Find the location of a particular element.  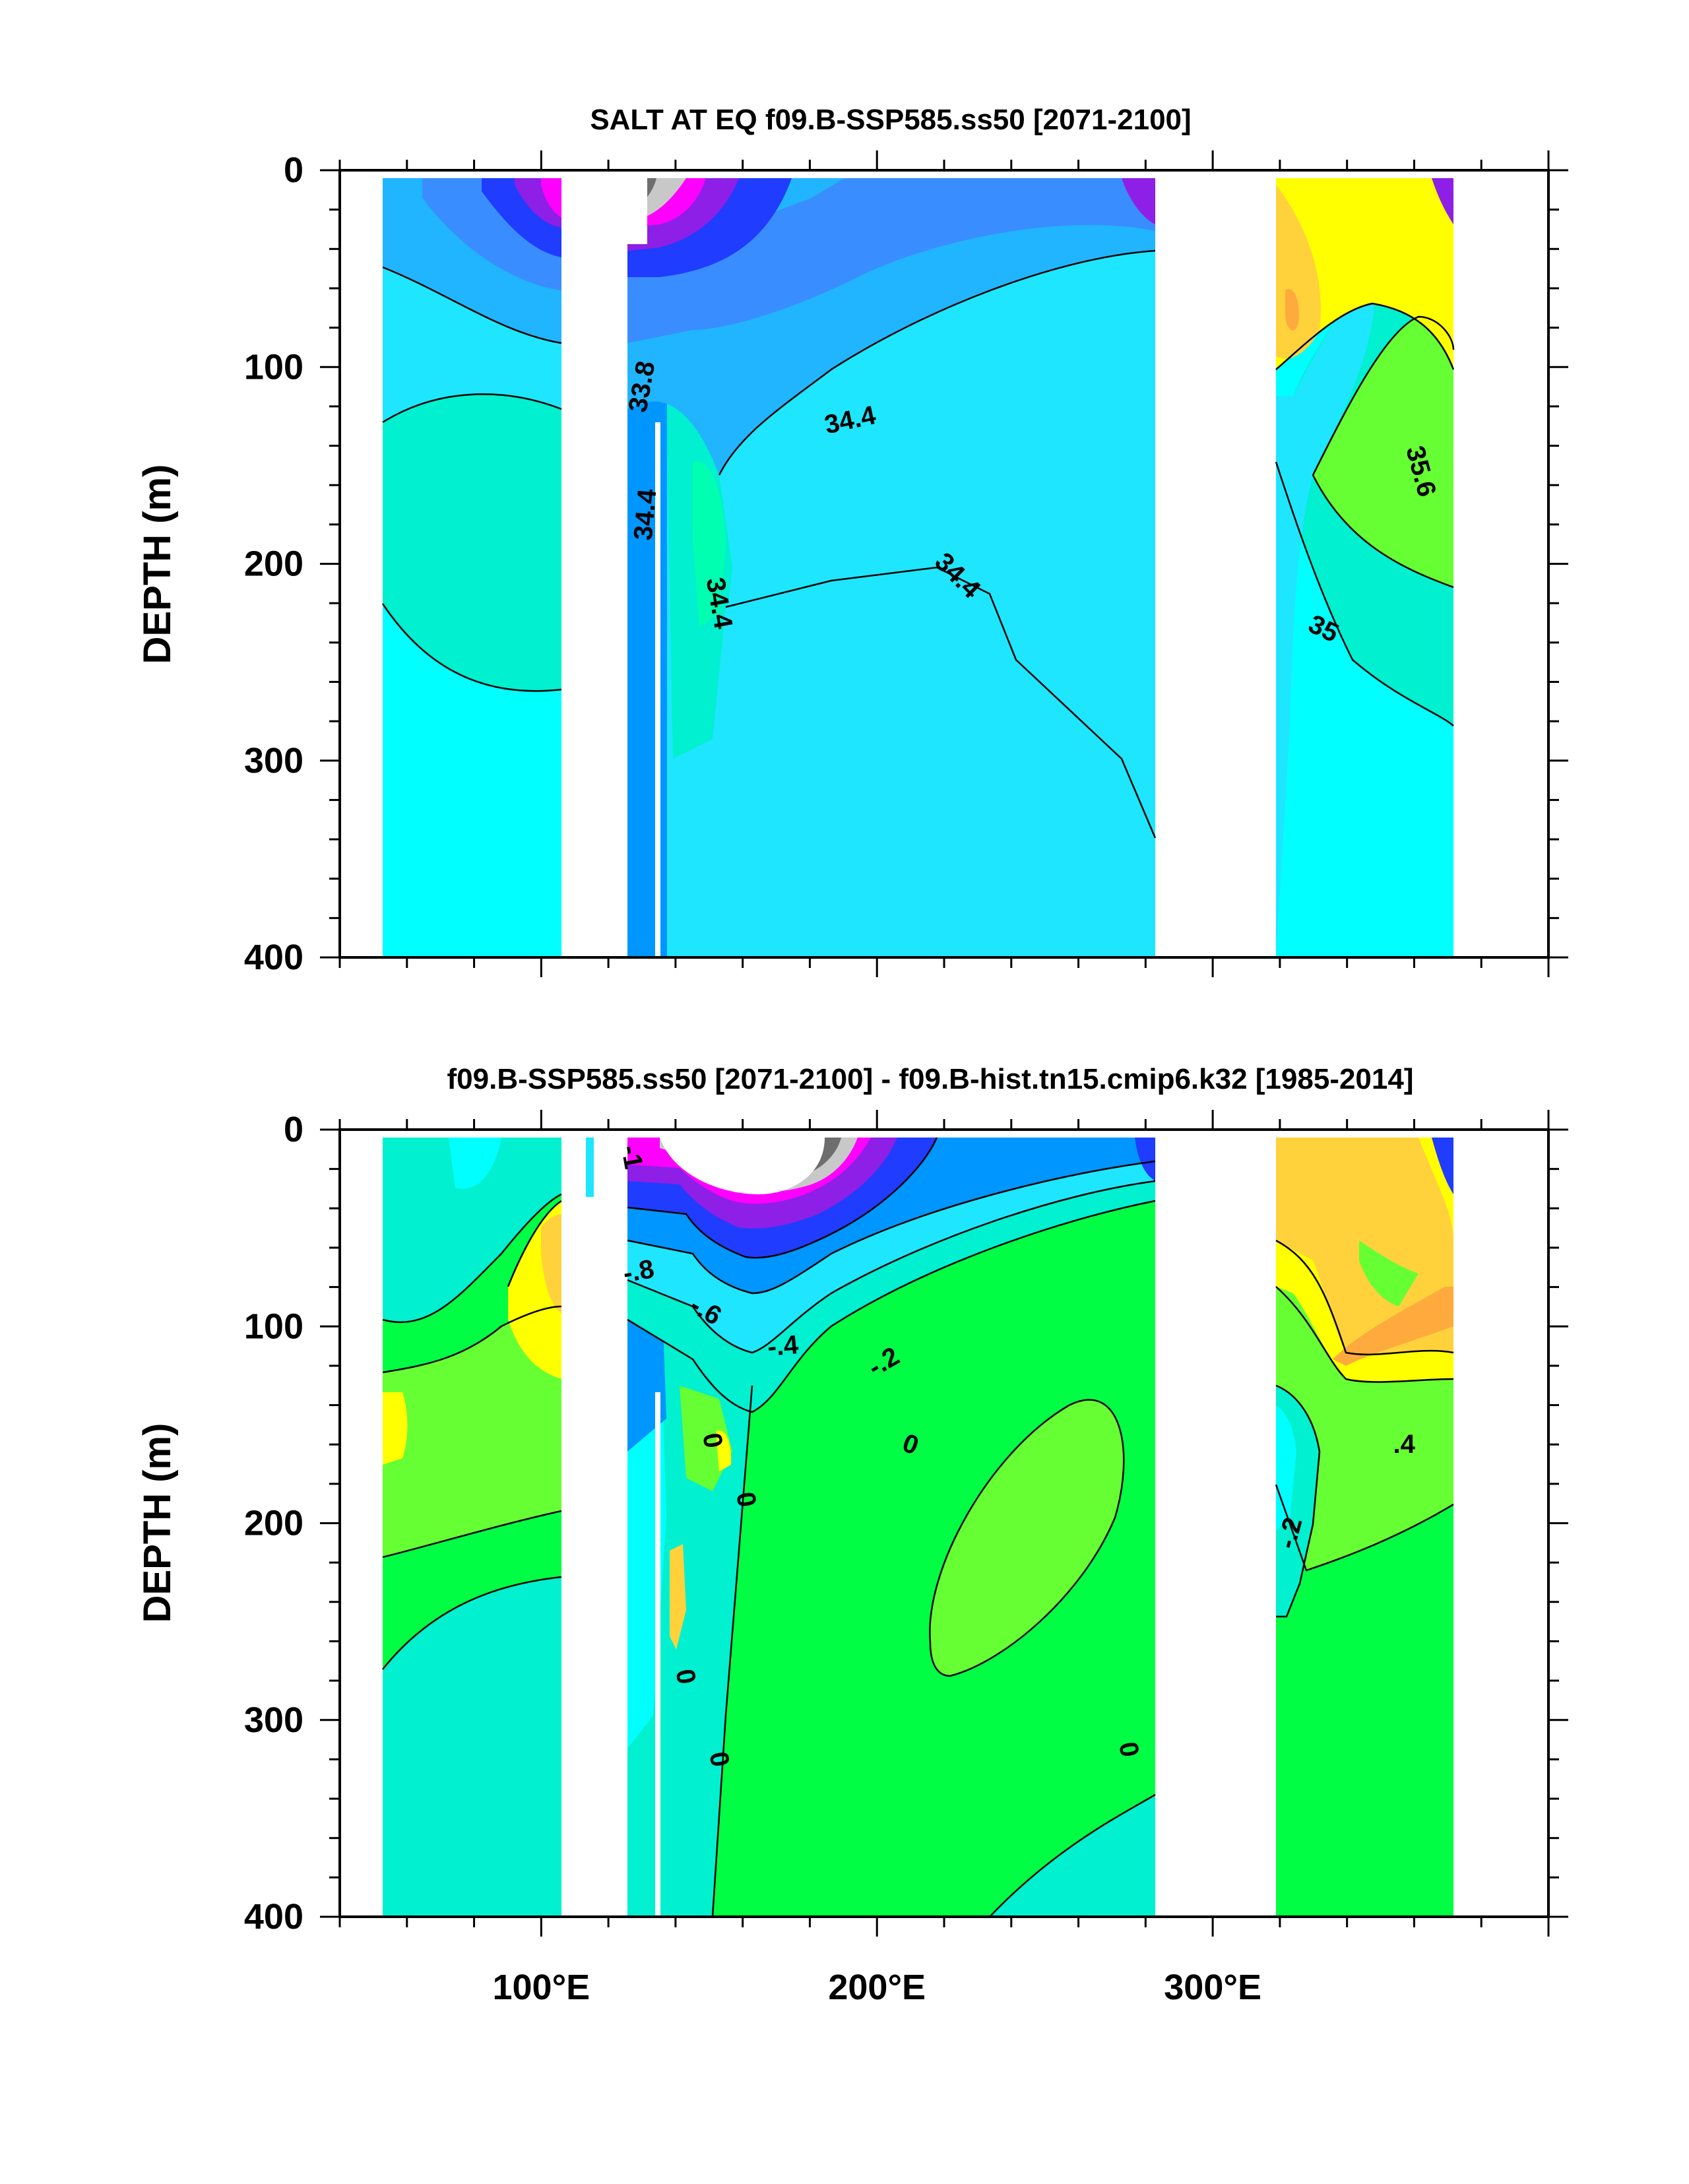

lower-atl-east-edge is located at coordinates (1442, 1166).